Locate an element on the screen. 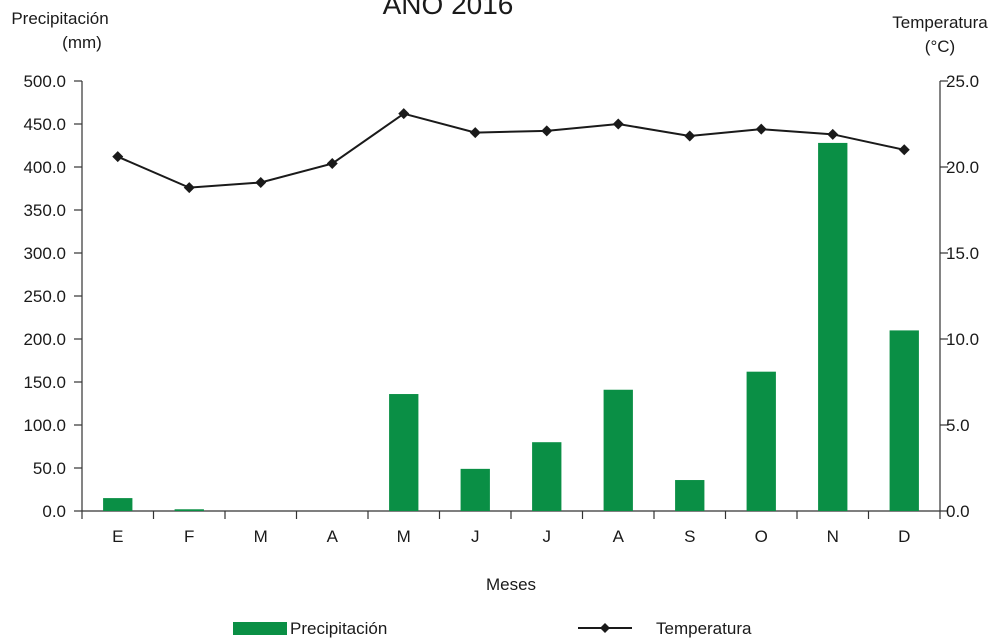 Image resolution: width=1006 pixels, height=638 pixels. chart-title: AÑO 2016 is located at coordinates (448, 10).